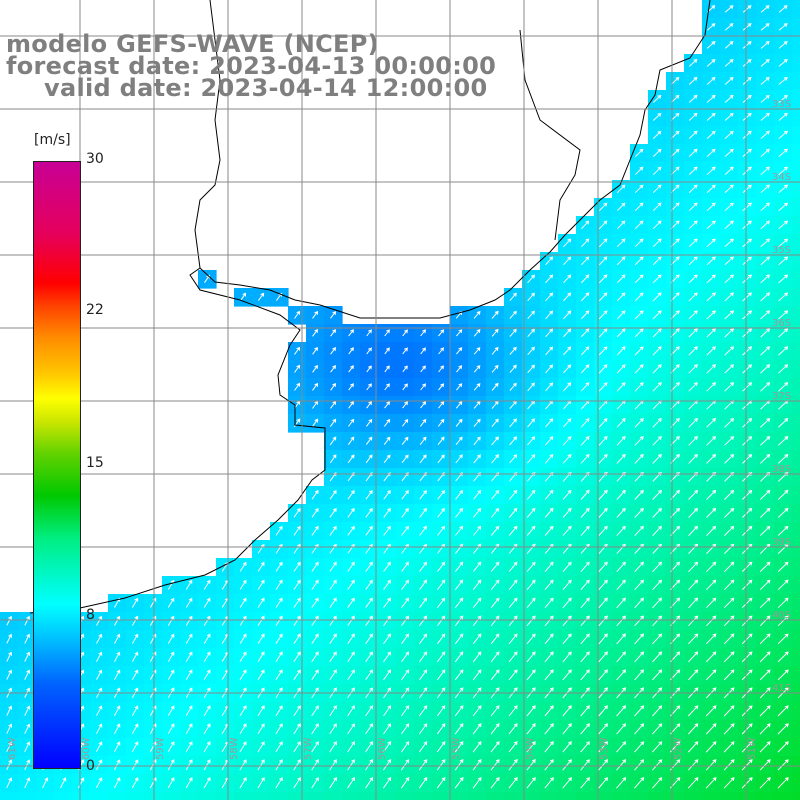 This screenshot has height=800, width=800. What do you see at coordinates (456, 748) in the screenshot?
I see `lon-label: 55W` at bounding box center [456, 748].